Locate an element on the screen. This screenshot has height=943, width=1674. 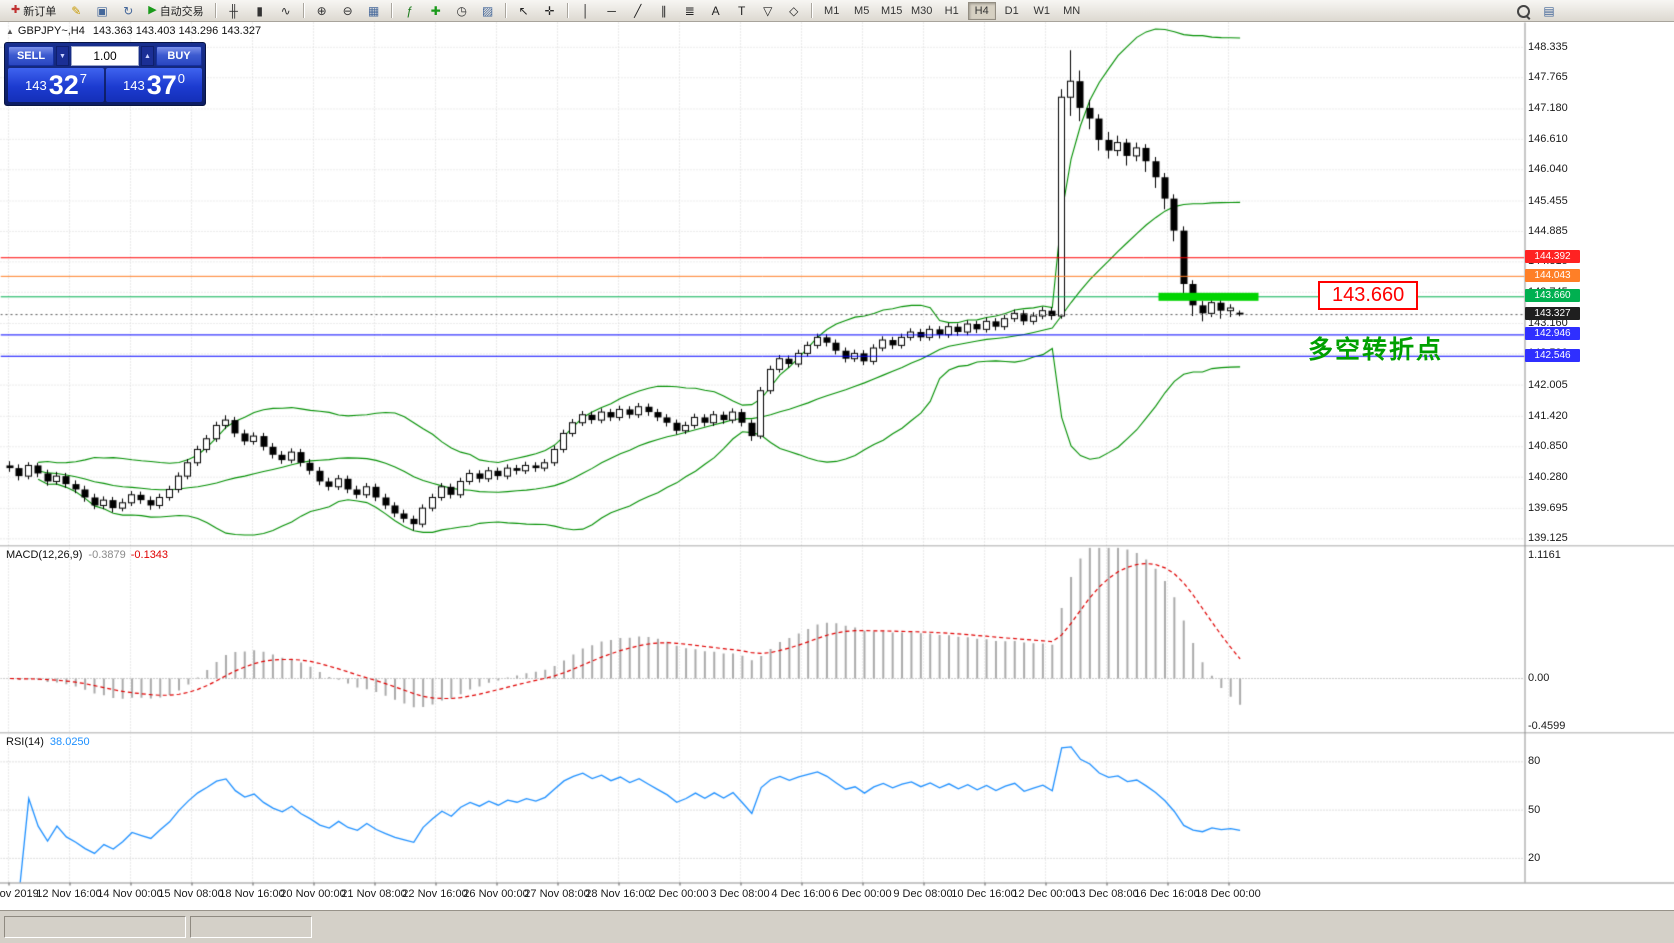
line-chart-icon: ∿ is located at coordinates (285, 10).